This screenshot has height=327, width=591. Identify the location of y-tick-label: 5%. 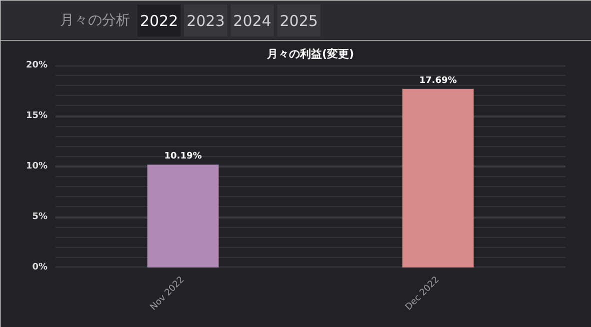
(40, 217).